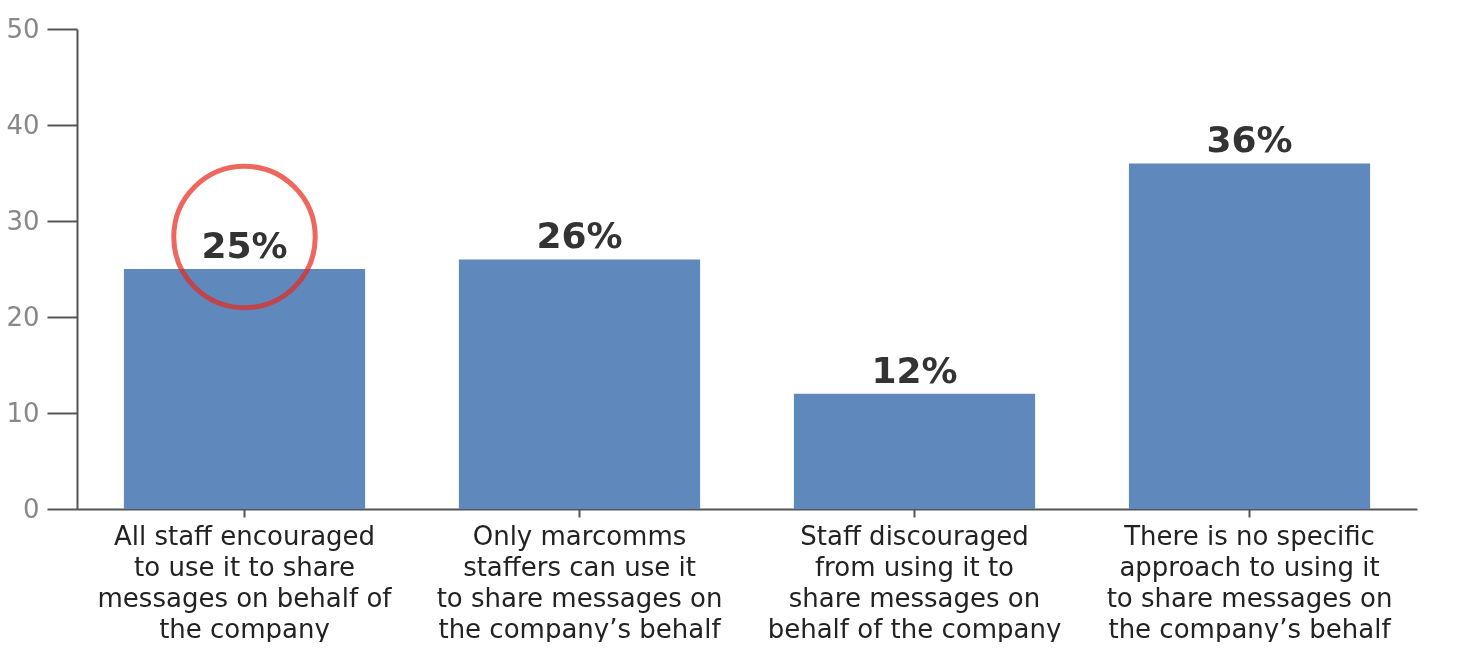 This screenshot has height=667, width=1469. I want to click on x-tick-label: There is no specific approach to using it to share messages on the company’s behalf, so click(1249, 582).